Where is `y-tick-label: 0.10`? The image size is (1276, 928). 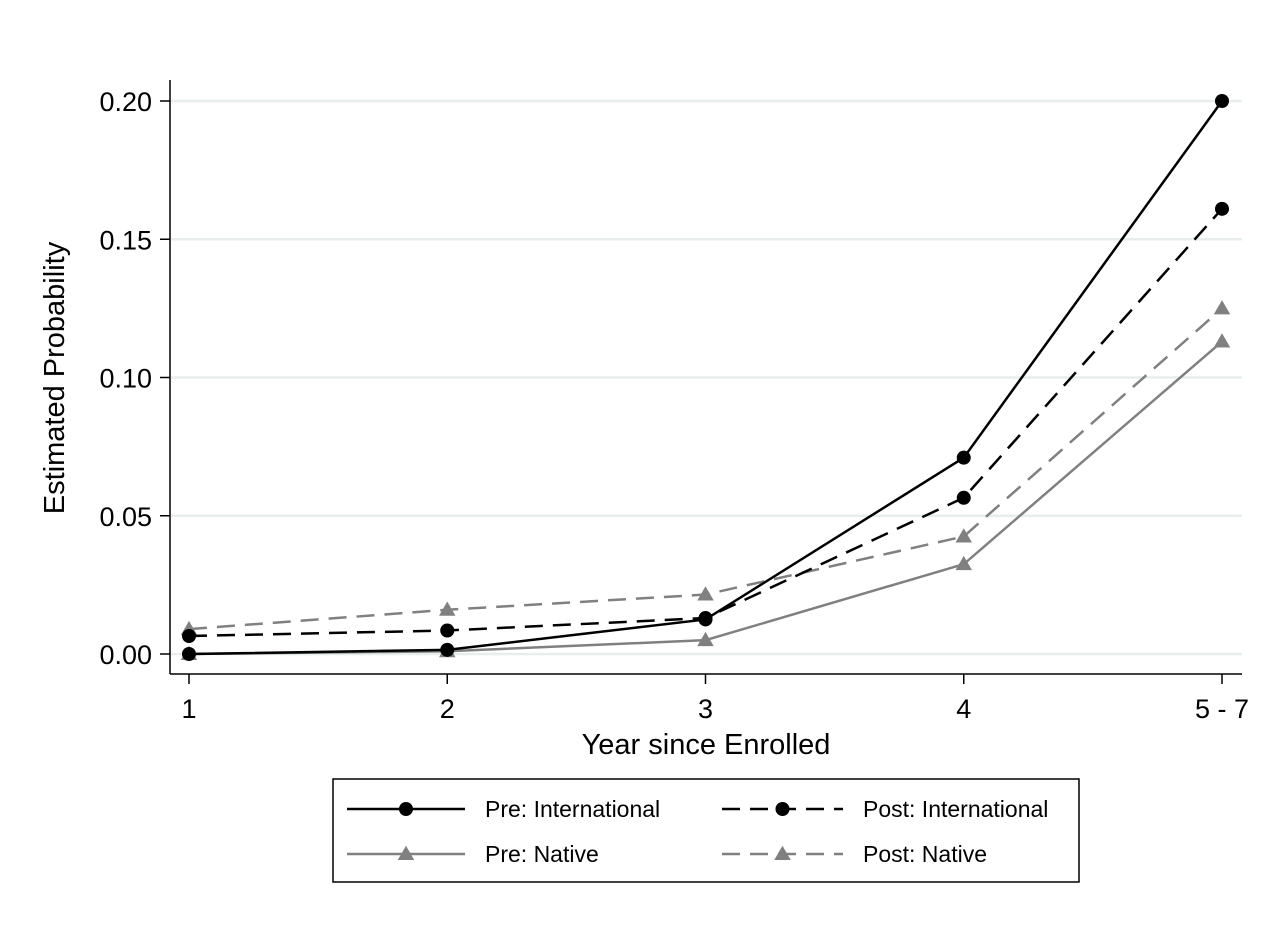
y-tick-label: 0.10 is located at coordinates (125, 379).